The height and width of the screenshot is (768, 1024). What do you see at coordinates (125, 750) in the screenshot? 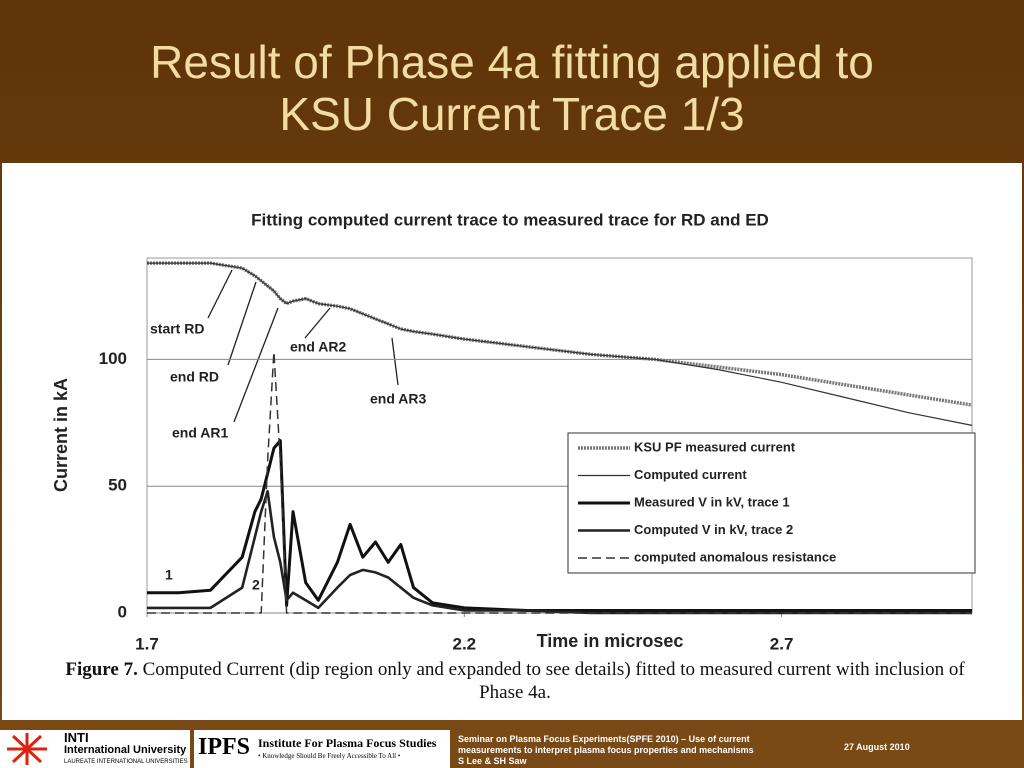
I see `inti-sub: International University` at bounding box center [125, 750].